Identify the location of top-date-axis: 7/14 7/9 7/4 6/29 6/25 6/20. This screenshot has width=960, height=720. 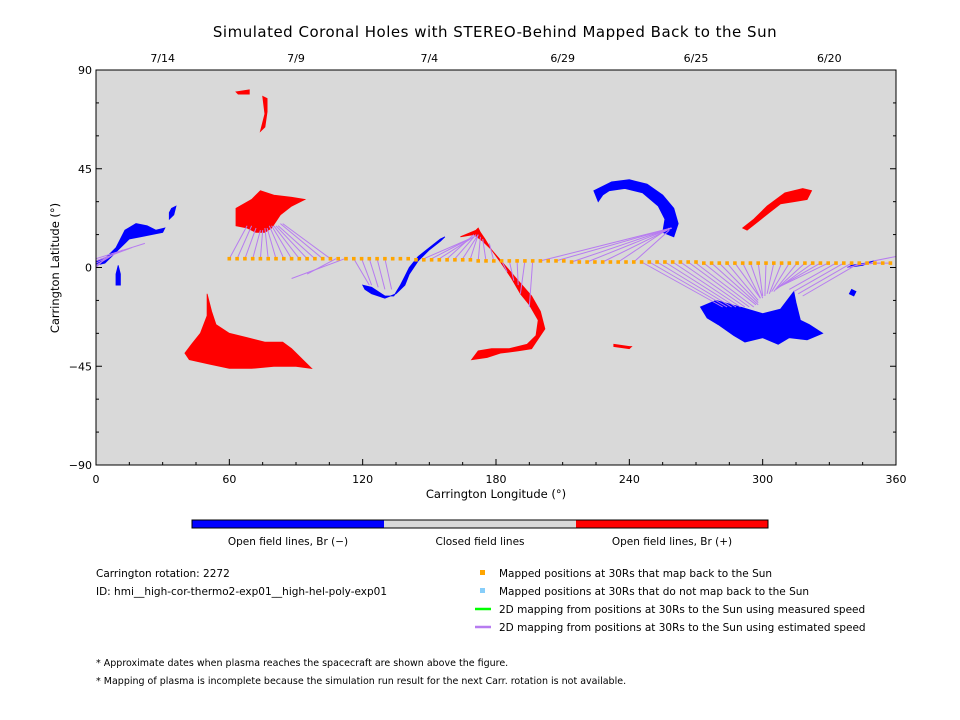
(496, 63).